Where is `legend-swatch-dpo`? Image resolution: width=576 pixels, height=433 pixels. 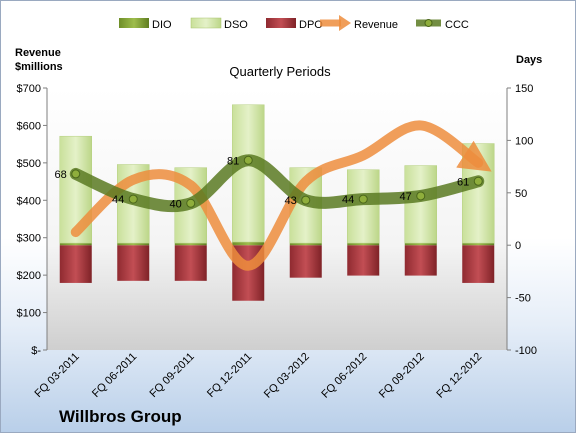
legend-swatch-dpo is located at coordinates (281, 23).